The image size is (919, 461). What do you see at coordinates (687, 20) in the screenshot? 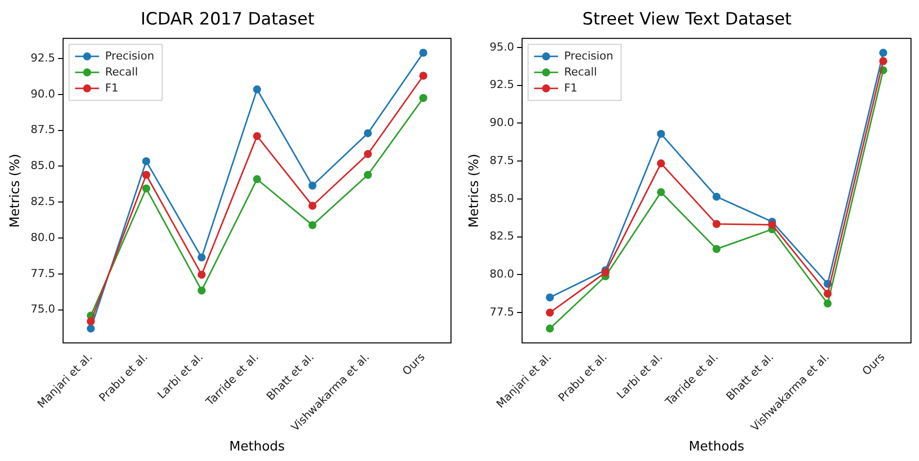
I see `chart-title: Street View Text Dataset` at bounding box center [687, 20].